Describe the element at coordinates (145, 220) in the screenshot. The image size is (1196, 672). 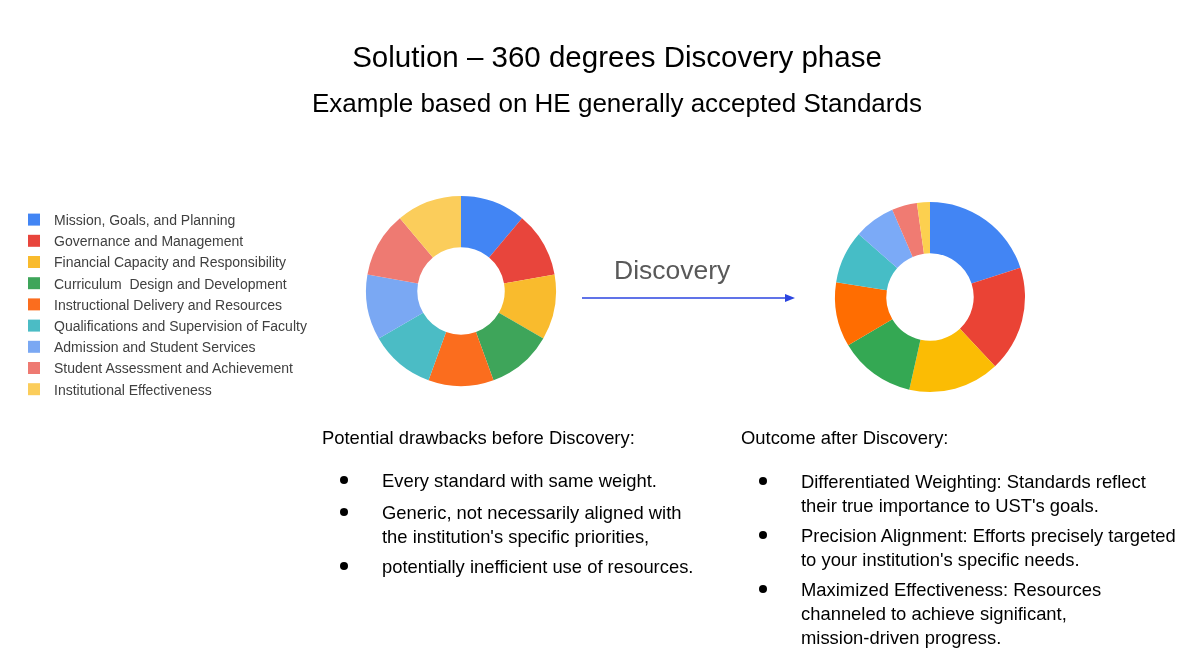
I see `legend-label: Mission, Goals, and Planning` at that location.